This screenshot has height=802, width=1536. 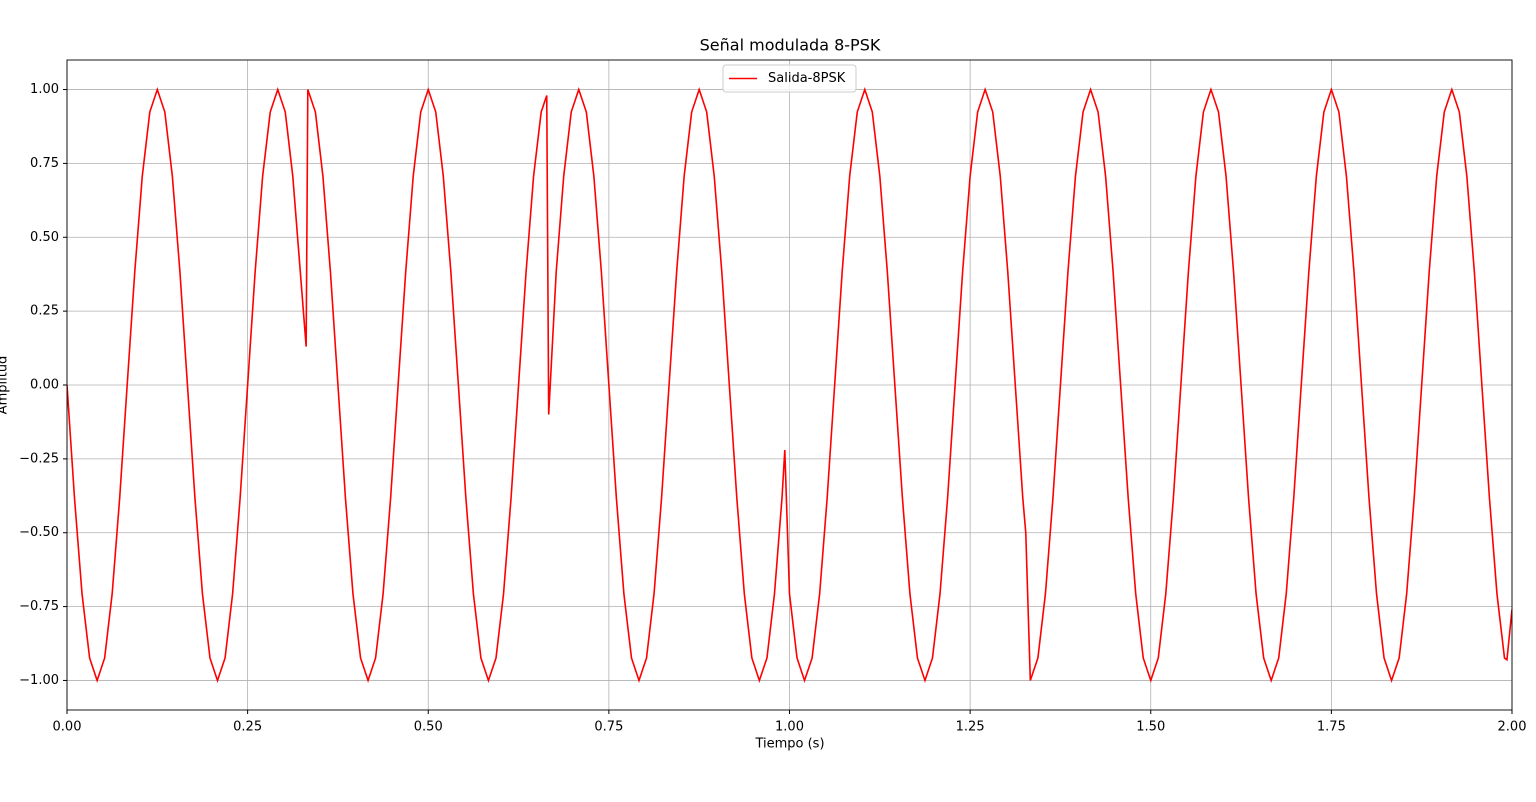 What do you see at coordinates (790, 45) in the screenshot?
I see `chart-title: Señal modulada 8-PSK` at bounding box center [790, 45].